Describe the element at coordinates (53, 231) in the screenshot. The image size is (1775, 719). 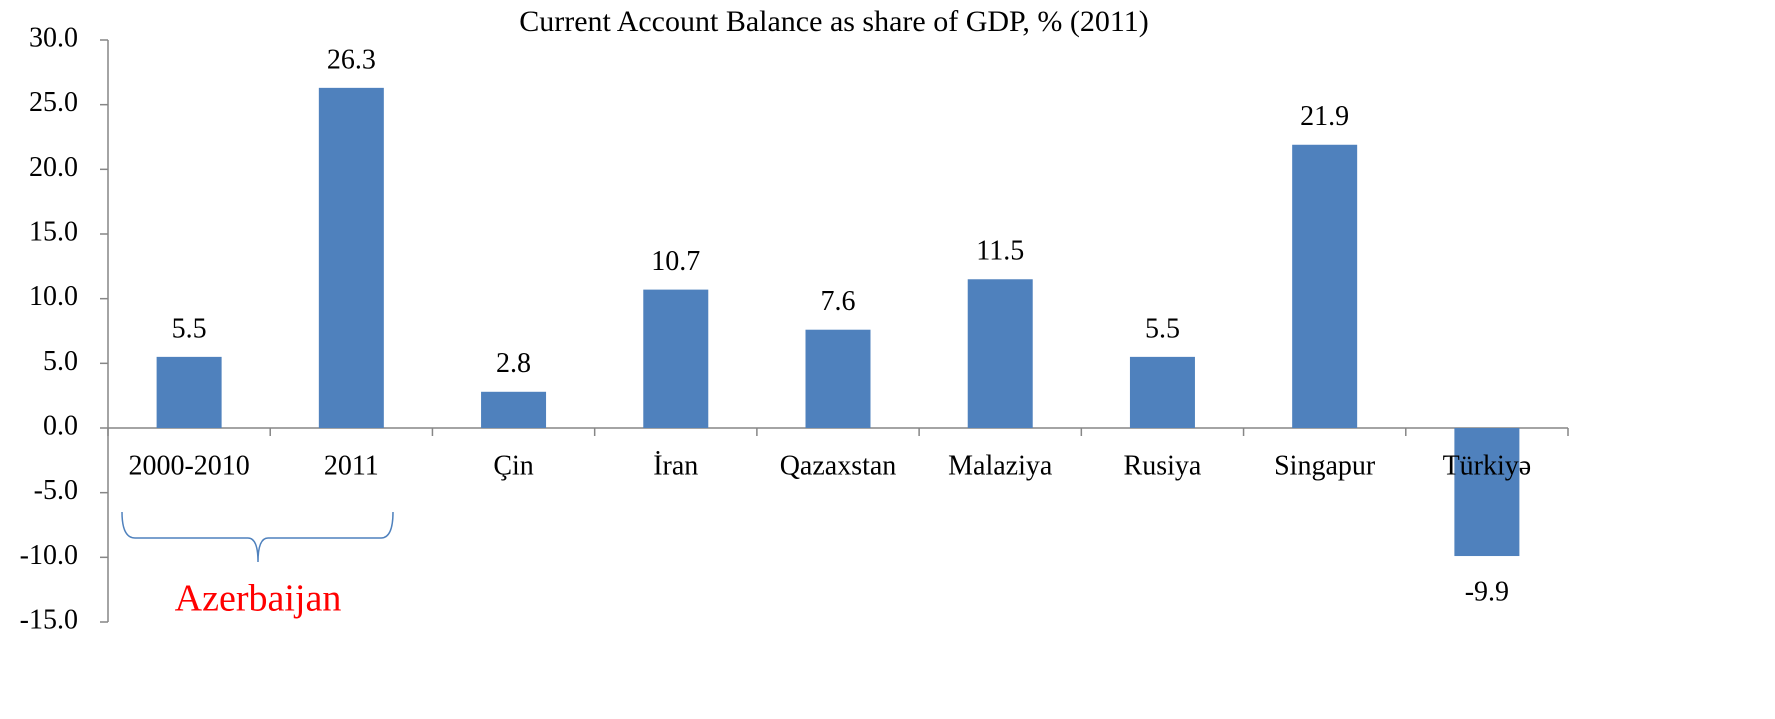
I see `y-tick-label: 15.0` at that location.